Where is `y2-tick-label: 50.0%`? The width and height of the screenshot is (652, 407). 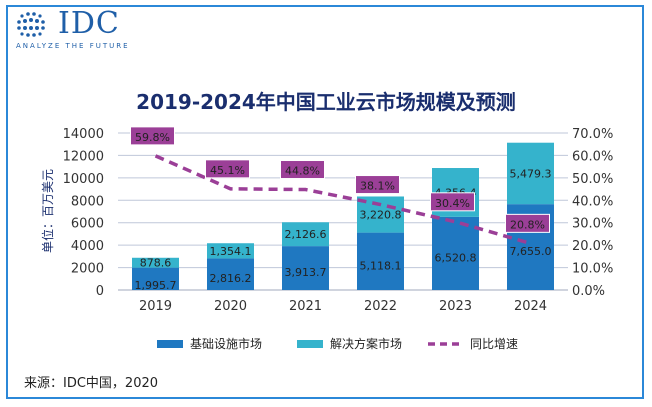
y2-tick-label: 50.0% is located at coordinates (592, 179).